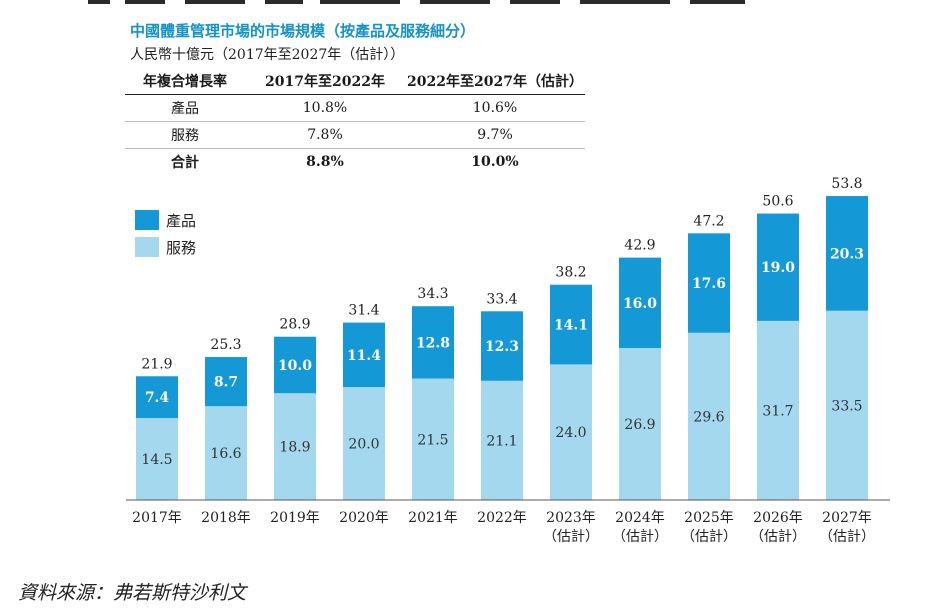 The width and height of the screenshot is (943, 614). Describe the element at coordinates (571, 518) in the screenshot. I see `x-tick-label: 2023年` at that location.